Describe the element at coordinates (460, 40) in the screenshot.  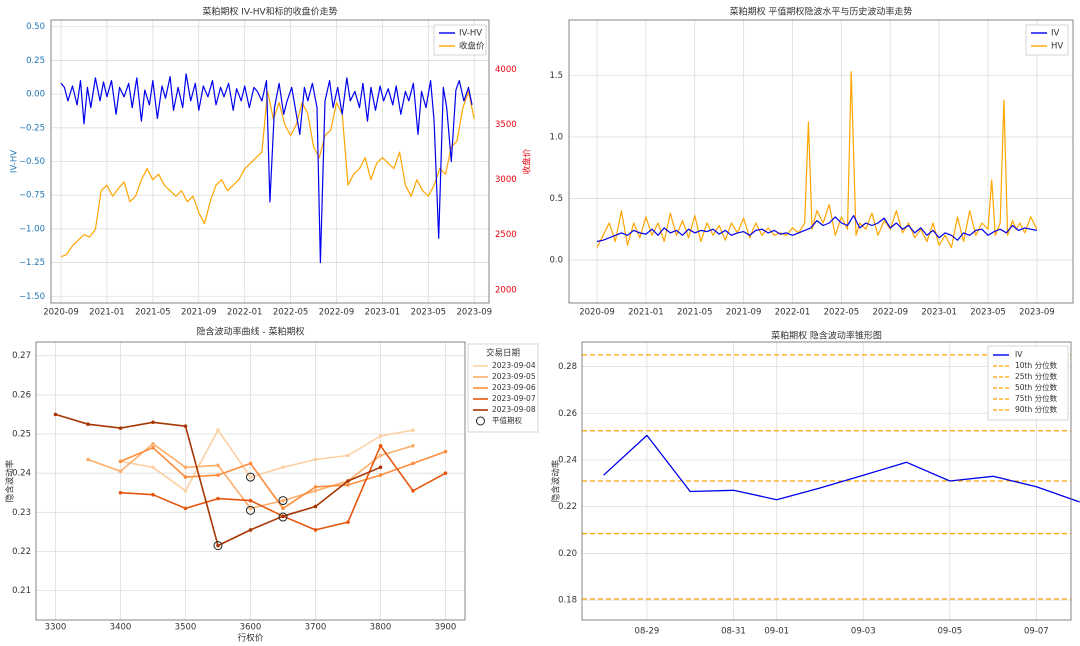
I see `c1-legend-box` at that location.